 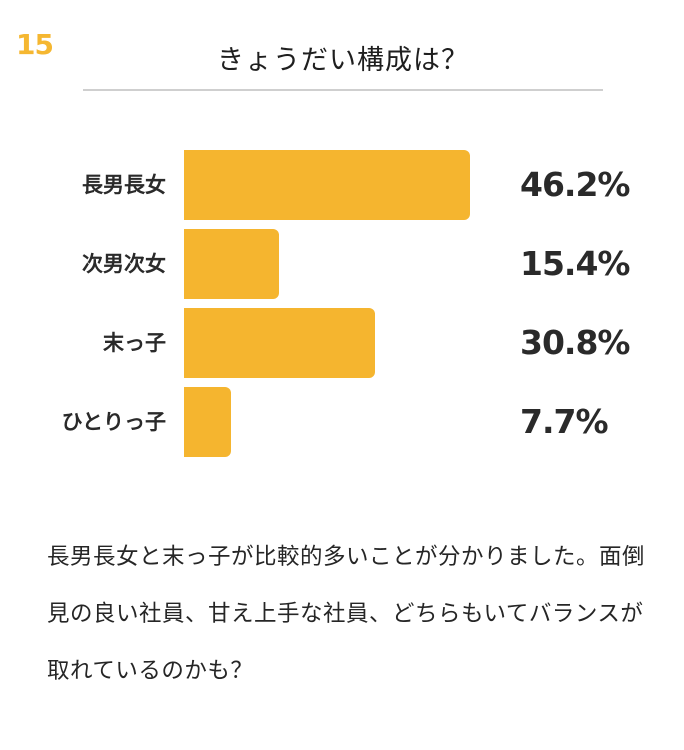 What do you see at coordinates (113, 422) in the screenshot?
I see `bar-label: ひとりっ子` at bounding box center [113, 422].